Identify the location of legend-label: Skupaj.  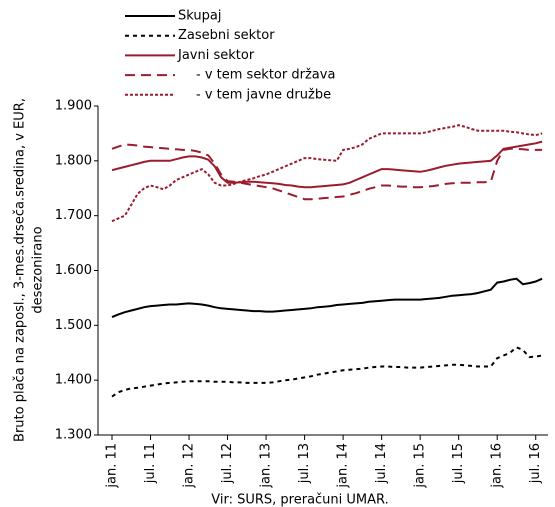
(199, 16).